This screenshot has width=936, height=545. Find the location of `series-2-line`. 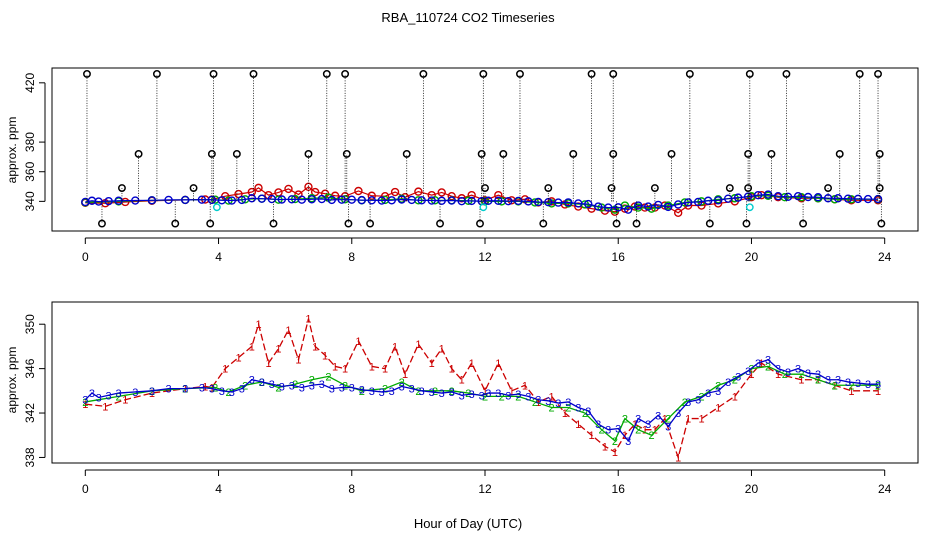

series-2-line is located at coordinates (482, 403).